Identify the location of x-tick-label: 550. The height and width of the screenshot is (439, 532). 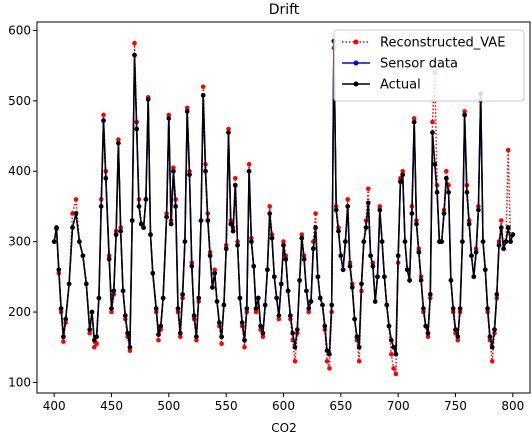
(226, 406).